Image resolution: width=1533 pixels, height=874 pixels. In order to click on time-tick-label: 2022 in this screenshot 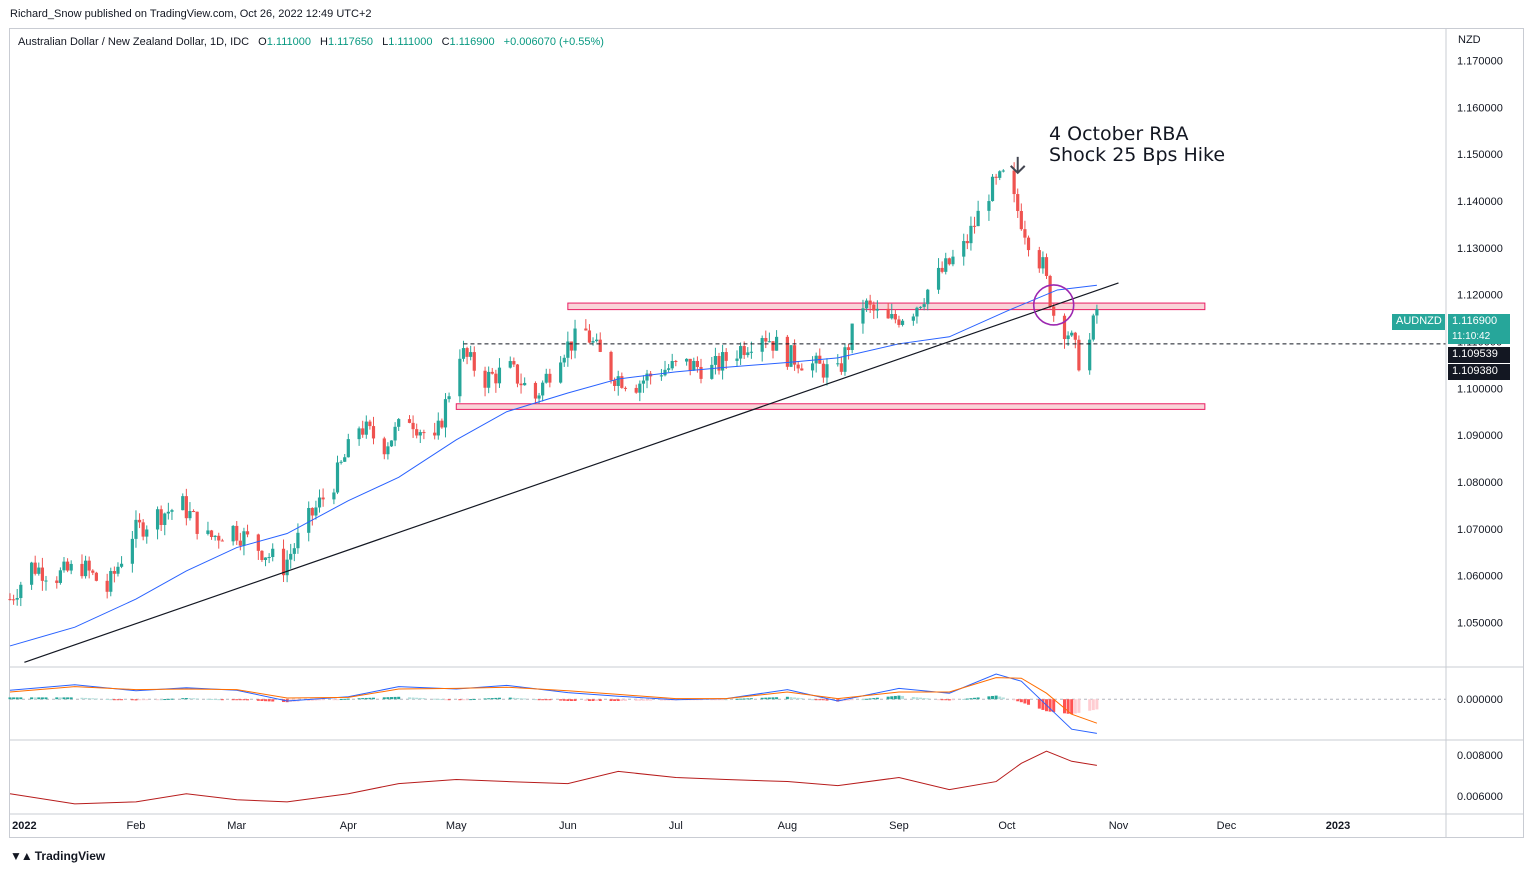, I will do `click(24, 826)`.